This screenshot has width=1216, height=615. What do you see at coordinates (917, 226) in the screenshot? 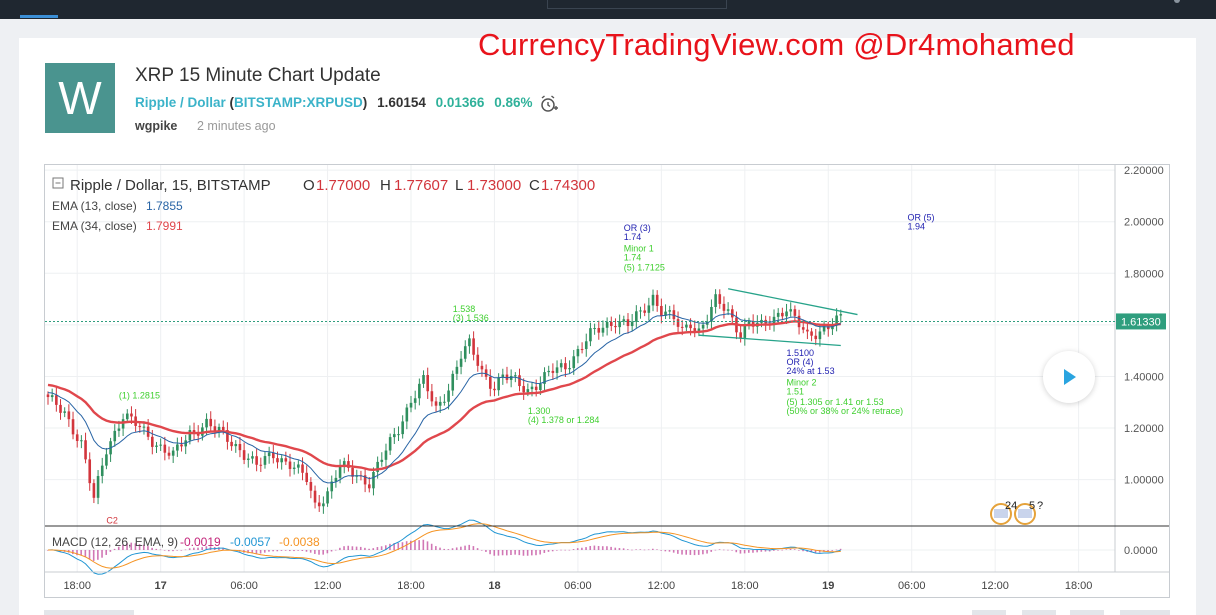
I see `annotation-label: 1.94` at bounding box center [917, 226].